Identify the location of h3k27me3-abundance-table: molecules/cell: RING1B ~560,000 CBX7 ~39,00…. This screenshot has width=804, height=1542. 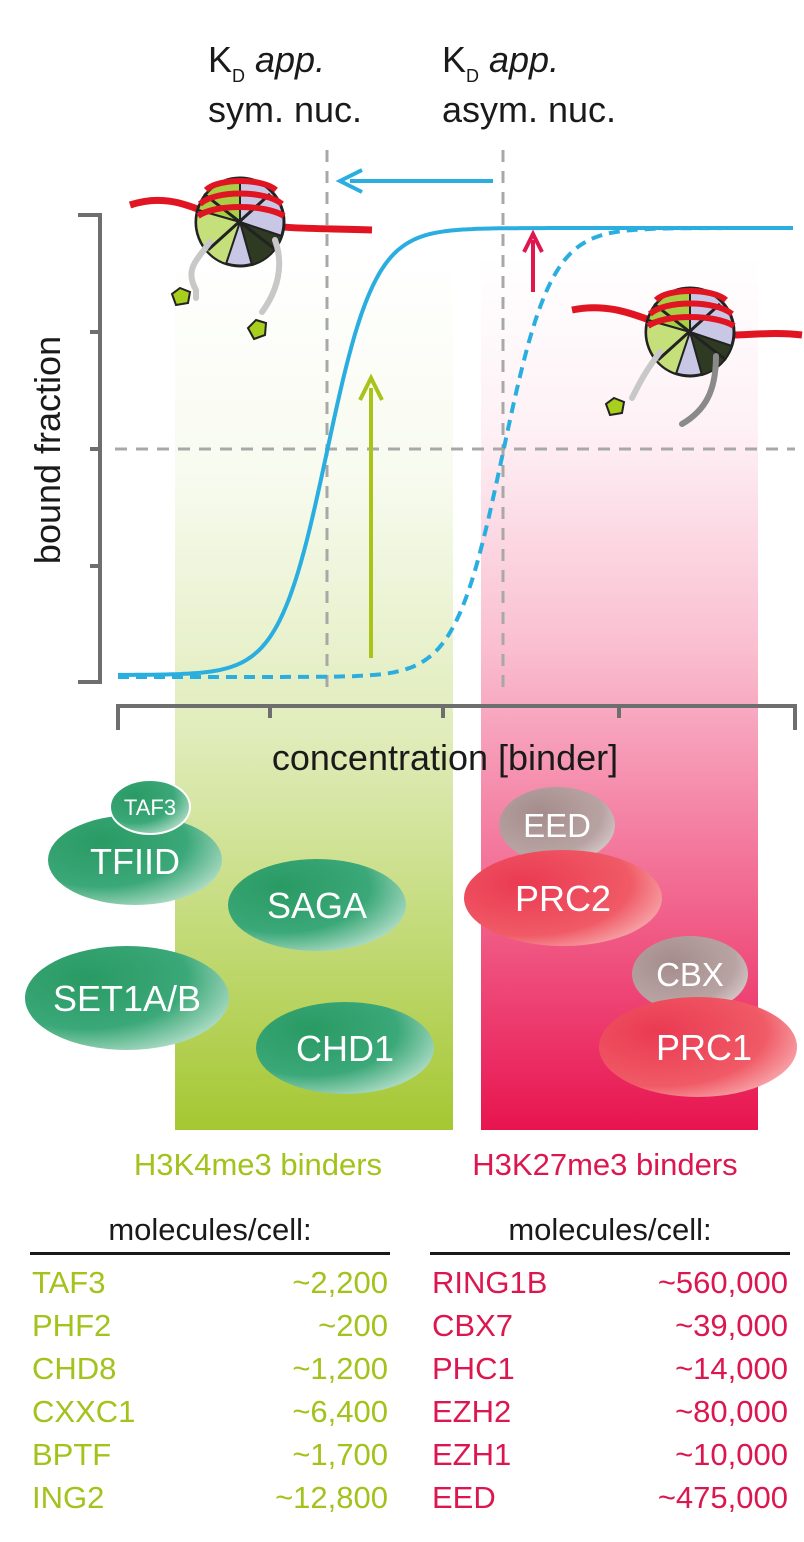
(610, 1363).